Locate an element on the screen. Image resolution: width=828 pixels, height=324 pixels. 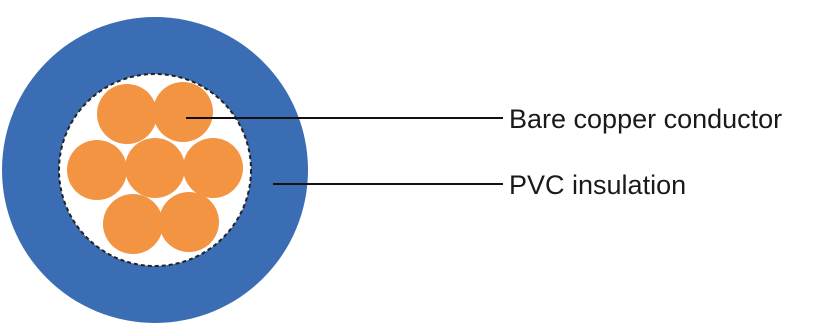
insulation-label: PVC insulation is located at coordinates (597, 185).